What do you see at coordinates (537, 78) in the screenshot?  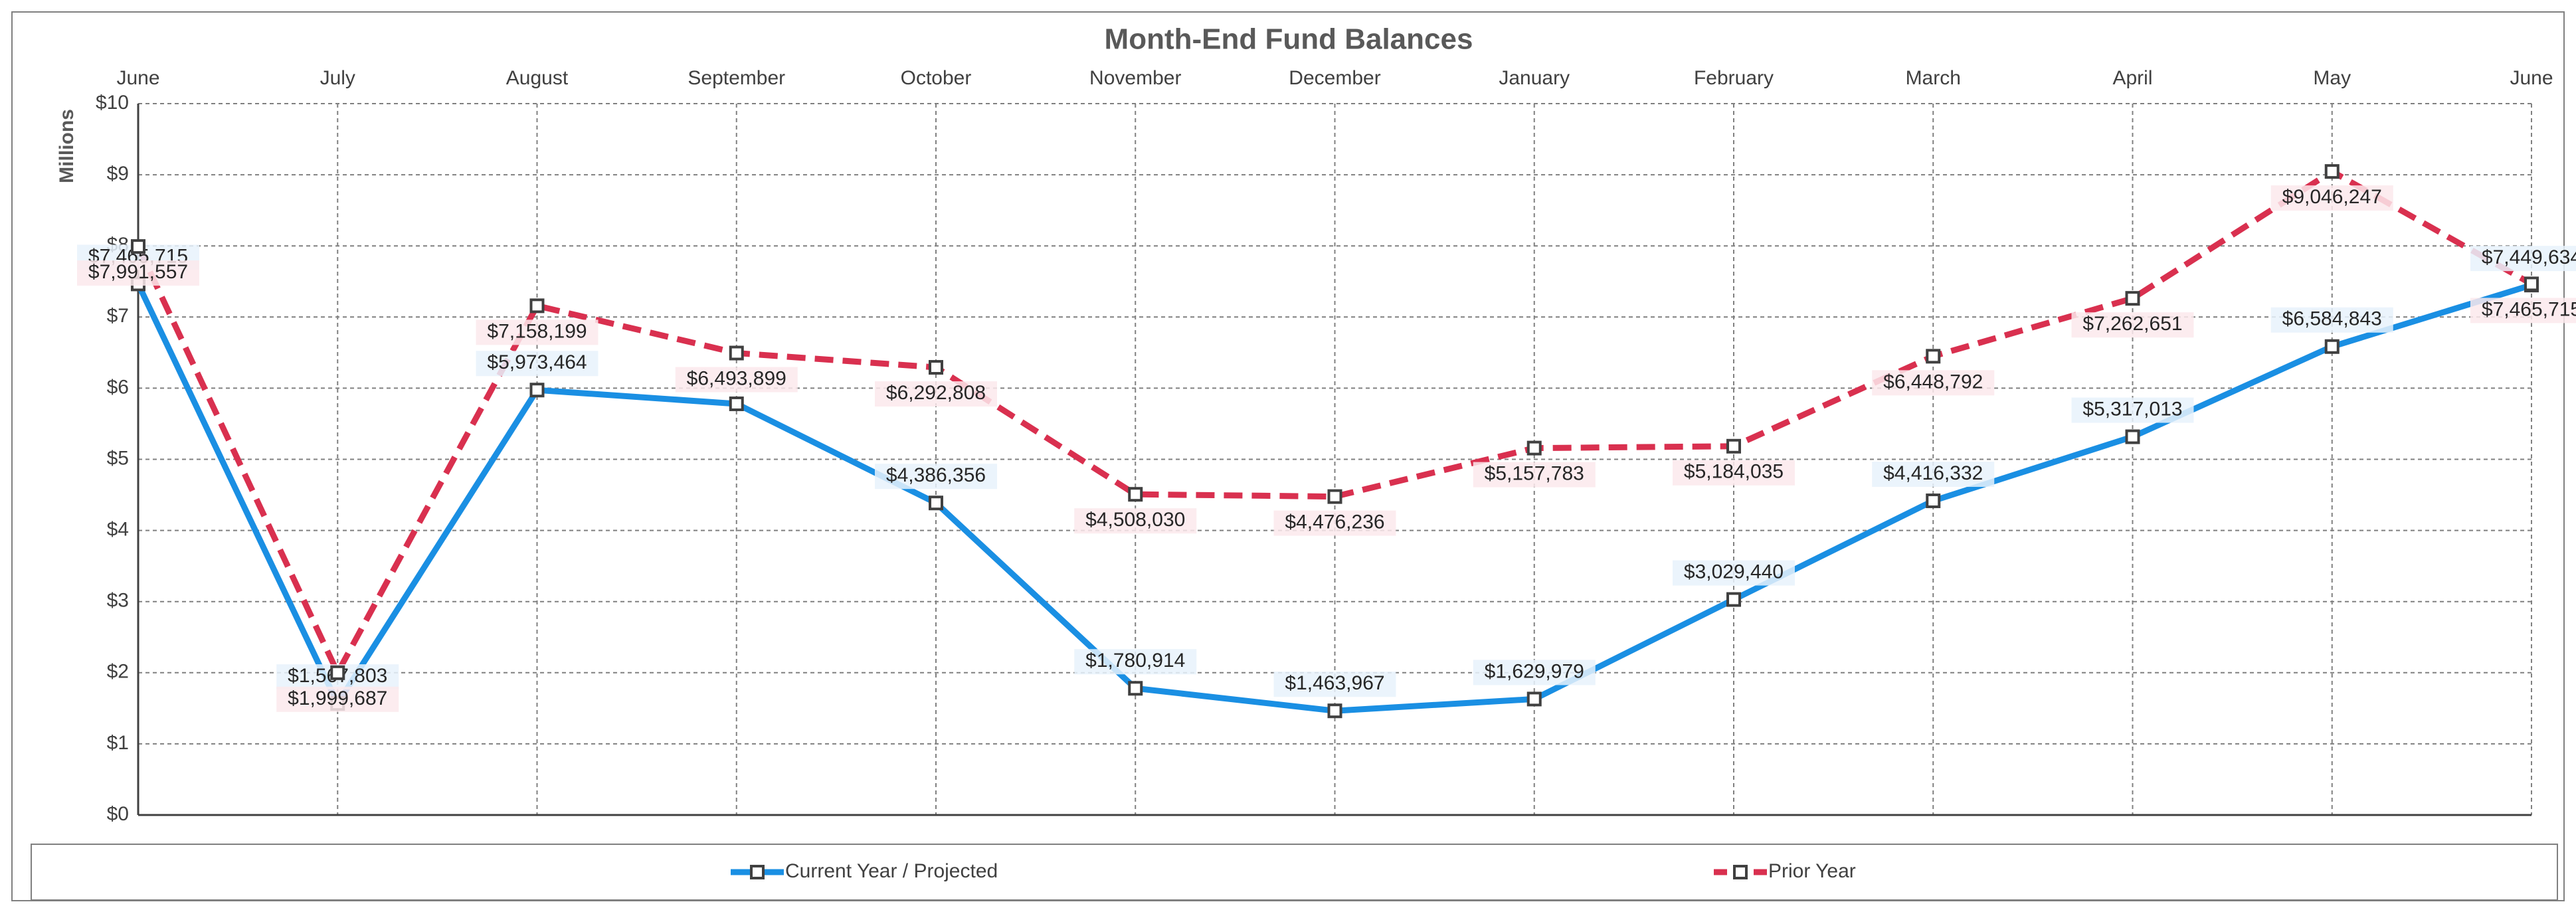 I see `x-tick-label: August` at bounding box center [537, 78].